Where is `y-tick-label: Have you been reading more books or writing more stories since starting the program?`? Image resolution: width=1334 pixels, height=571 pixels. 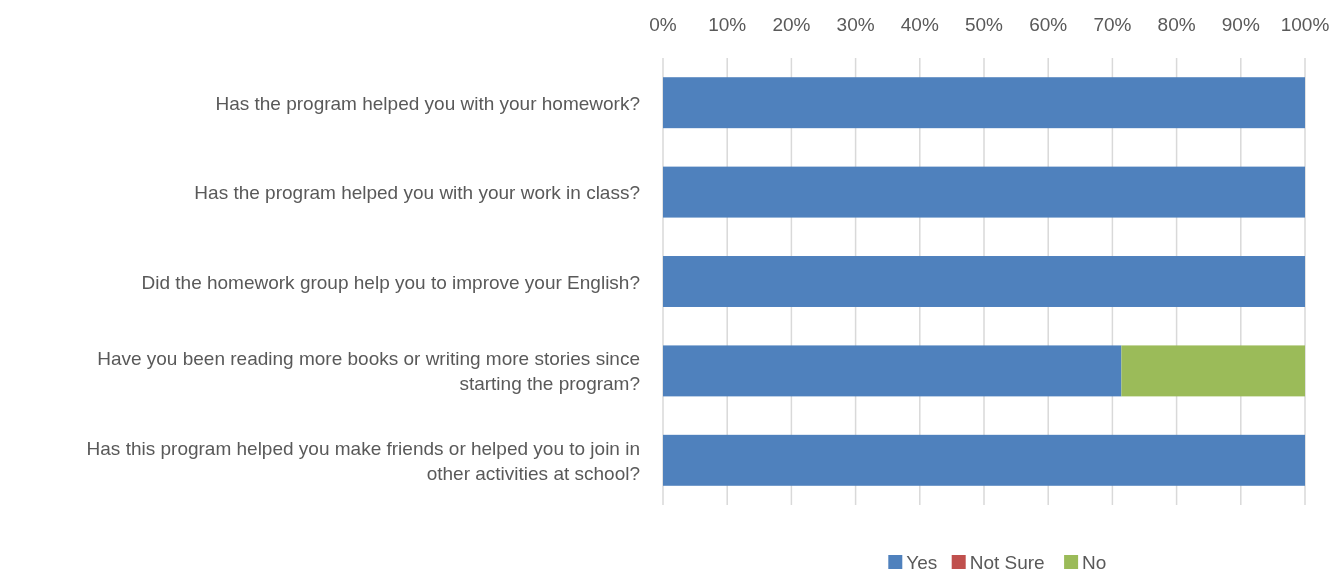 y-tick-label: Have you been reading more books or writing more stories since starting the program? is located at coordinates (368, 371).